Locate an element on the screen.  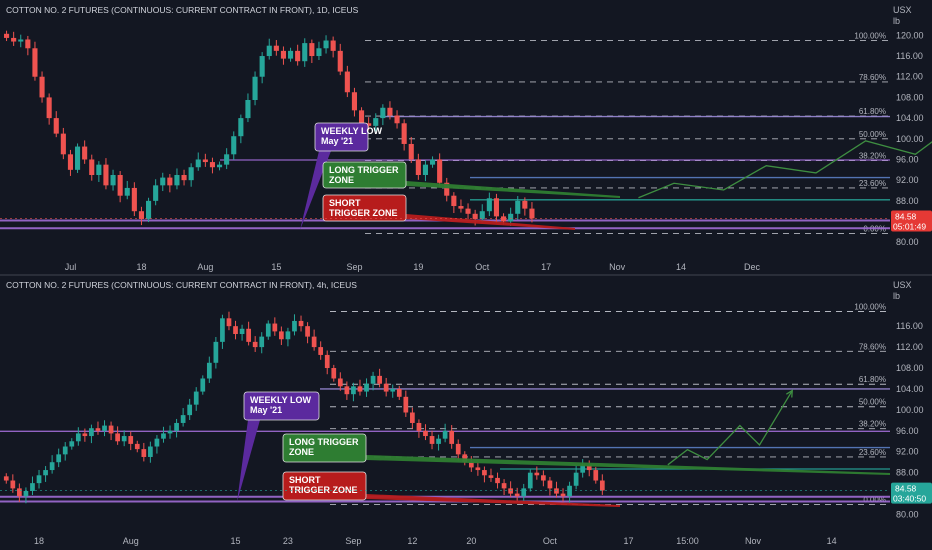
x-tick-label: 18 is located at coordinates (39, 541).